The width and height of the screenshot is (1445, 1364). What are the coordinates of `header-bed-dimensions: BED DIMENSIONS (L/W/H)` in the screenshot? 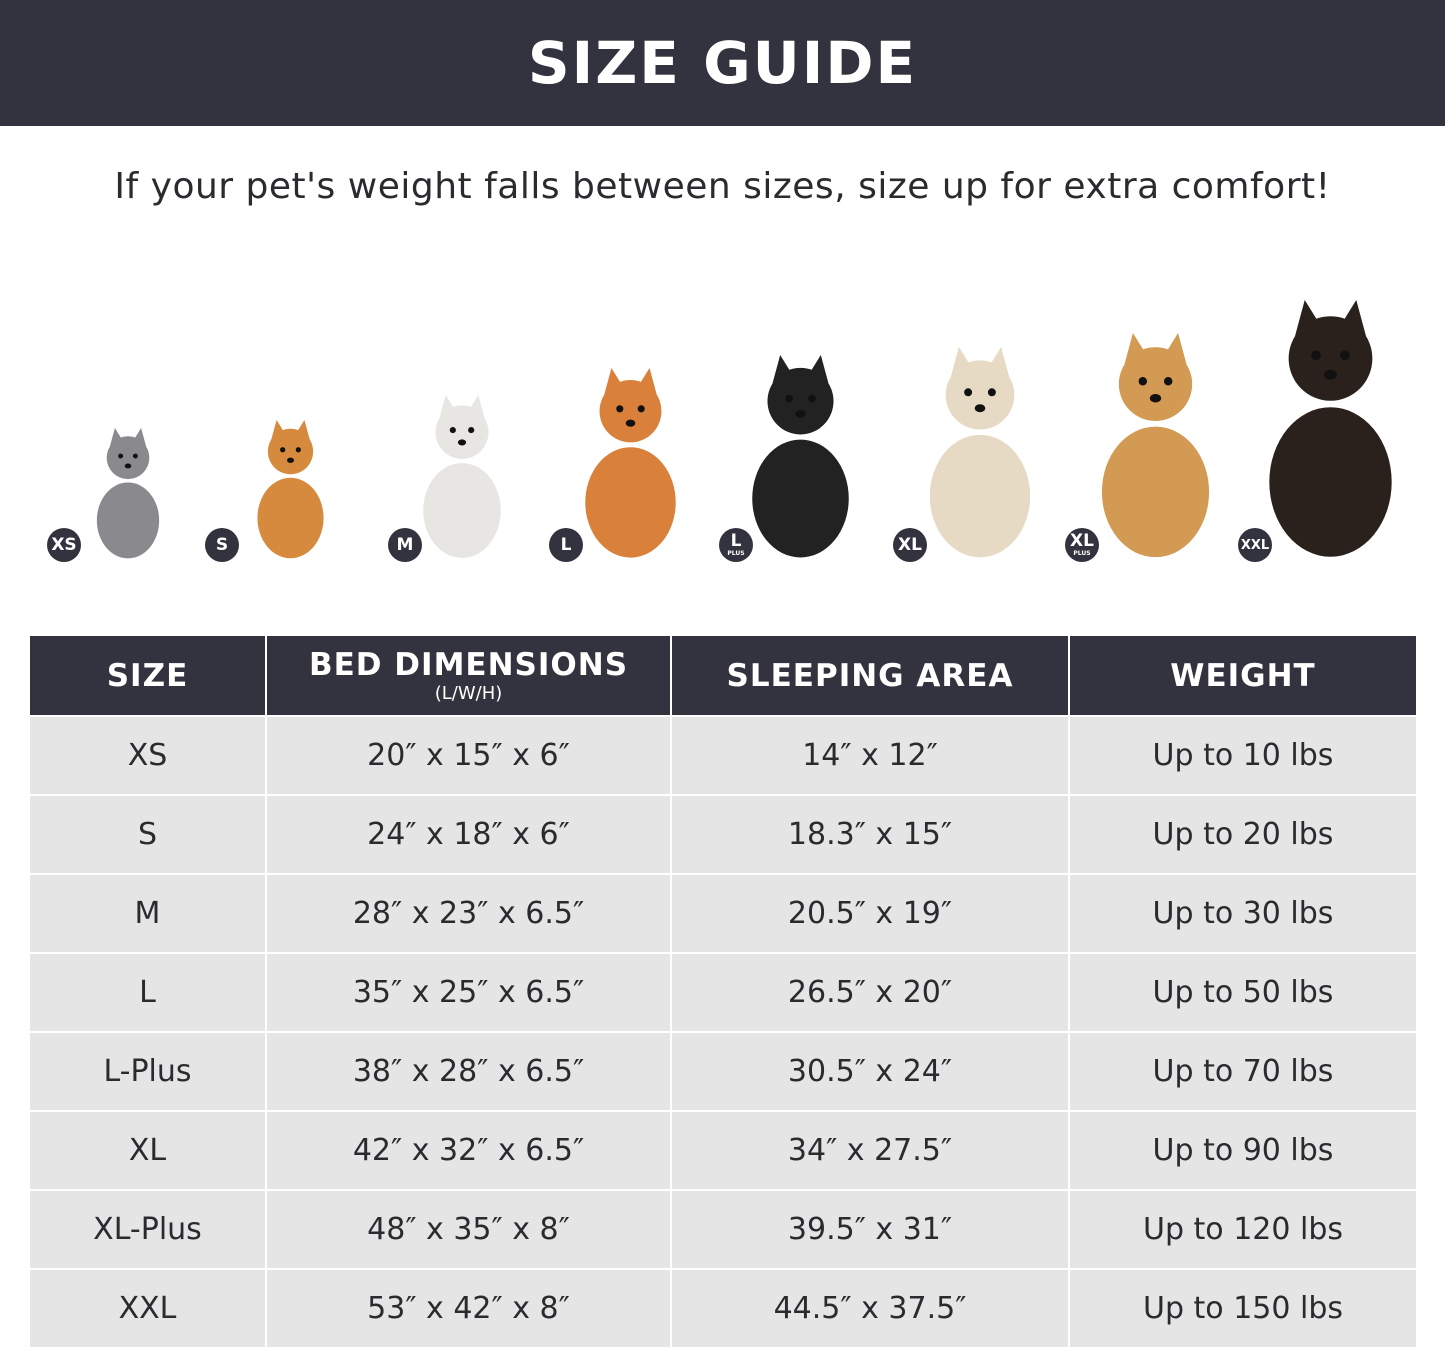 It's located at (468, 675).